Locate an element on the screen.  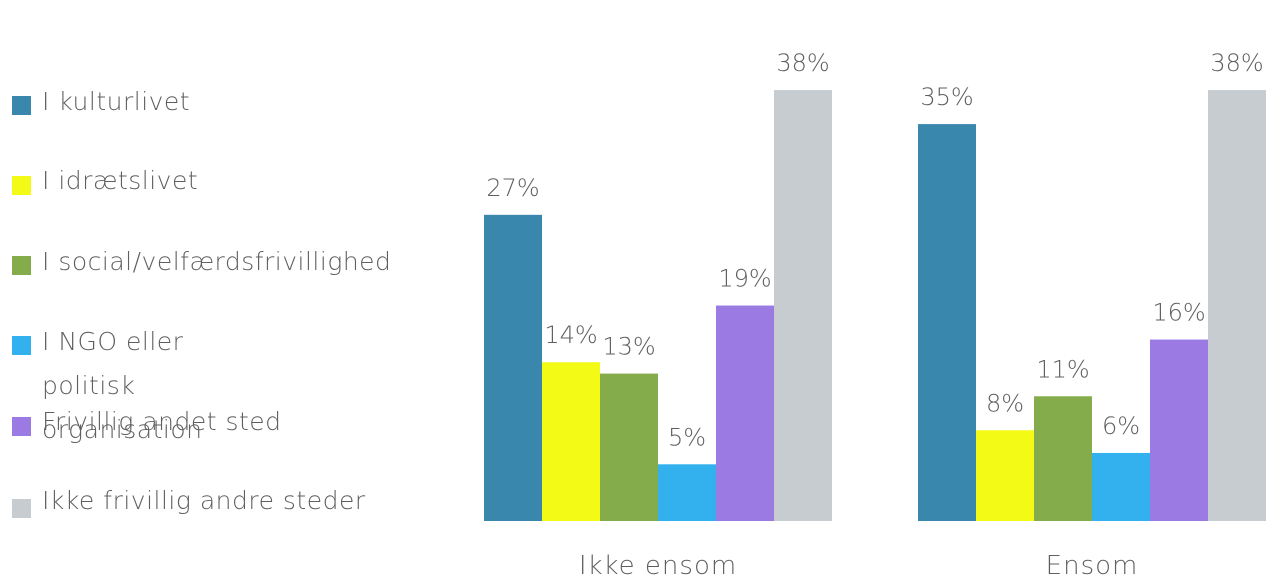
legend-label: I NGO eller politisk organisation is located at coordinates (122, 385).